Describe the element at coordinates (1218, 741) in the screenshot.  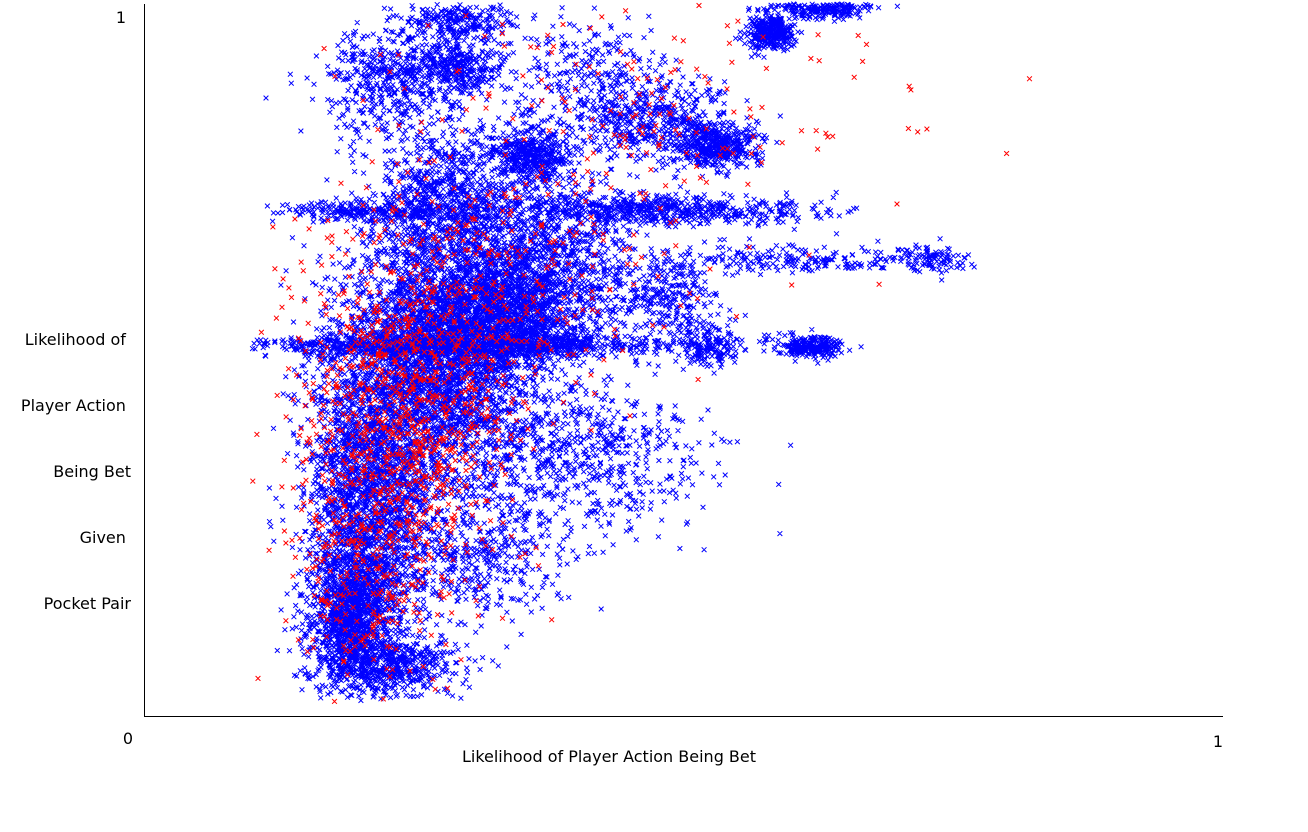
I see `x-tick-label-max: 1` at that location.